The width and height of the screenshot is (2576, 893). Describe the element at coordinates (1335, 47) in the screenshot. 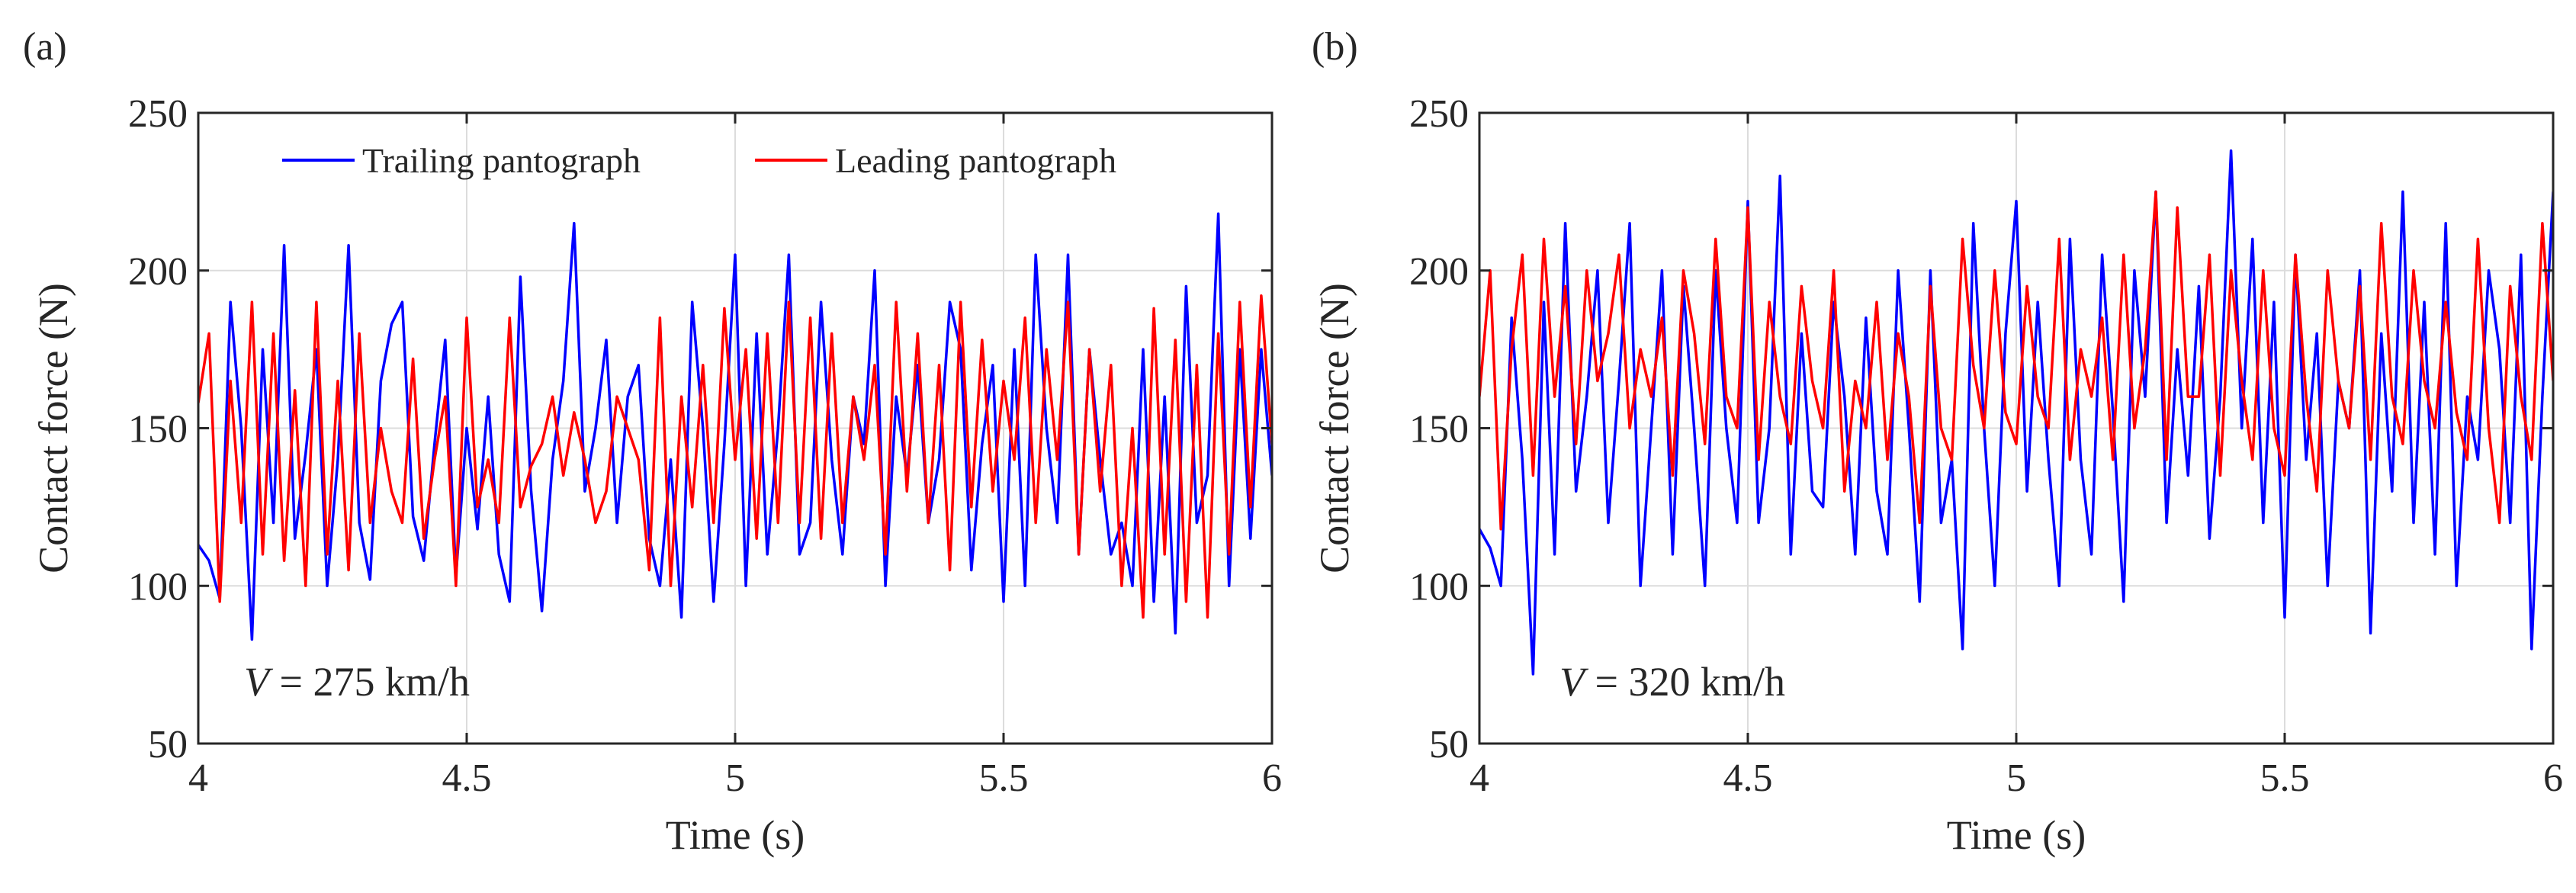

I see `panel-label: (b)` at that location.